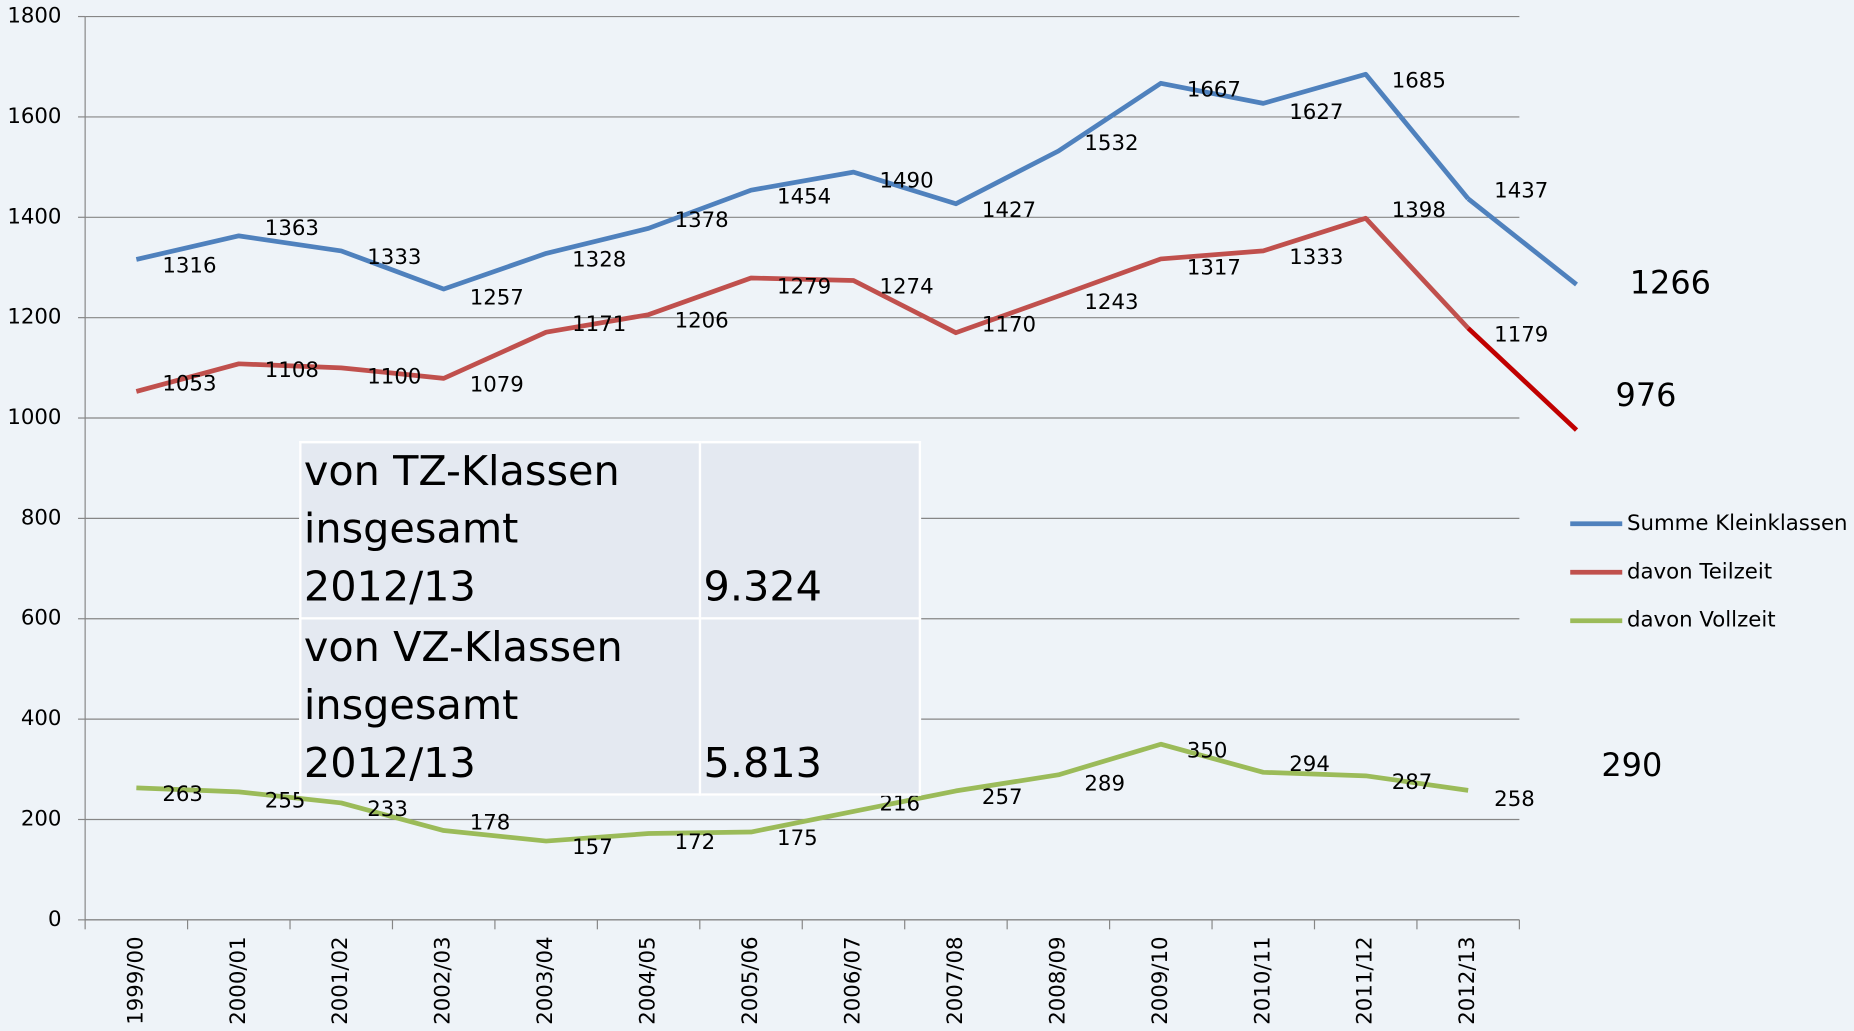  What do you see at coordinates (1057, 980) in the screenshot?
I see `x-tick-label: 2008/09` at bounding box center [1057, 980].